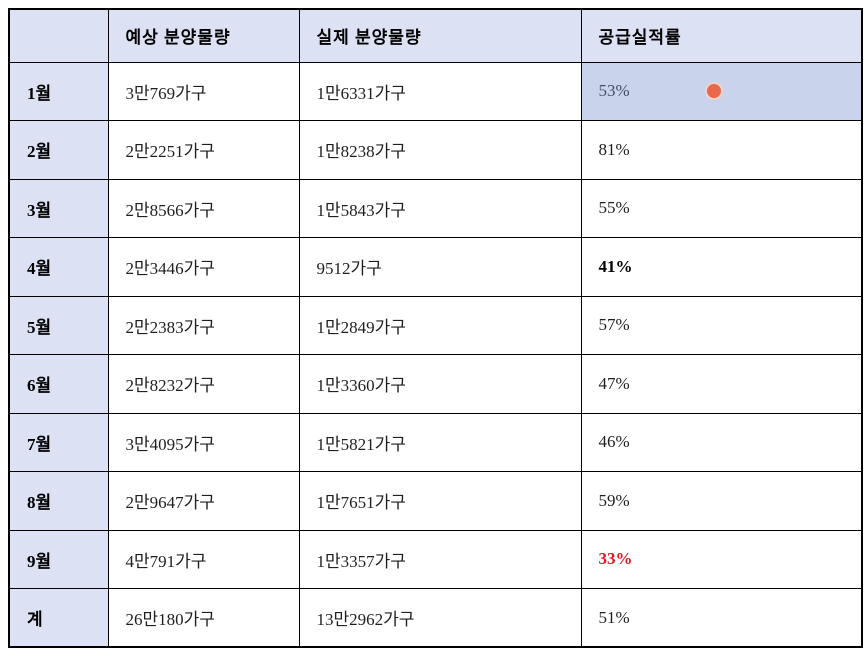 Image resolution: width=867 pixels, height=657 pixels. I want to click on table-row: 2월 2만2251가구 1만8238가구 81%, so click(435, 150).